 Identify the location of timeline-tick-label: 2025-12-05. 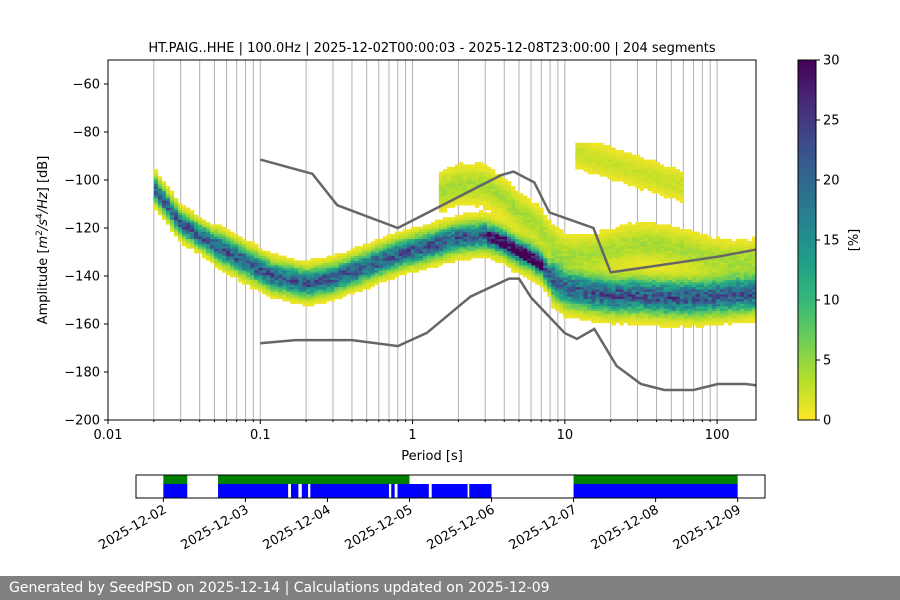
(379, 527).